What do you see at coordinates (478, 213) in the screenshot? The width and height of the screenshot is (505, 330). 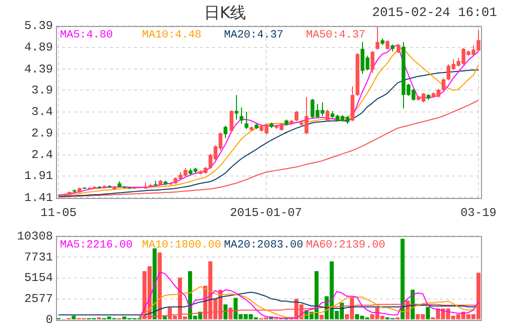 I see `x-tick-label: 03-19` at bounding box center [478, 213].